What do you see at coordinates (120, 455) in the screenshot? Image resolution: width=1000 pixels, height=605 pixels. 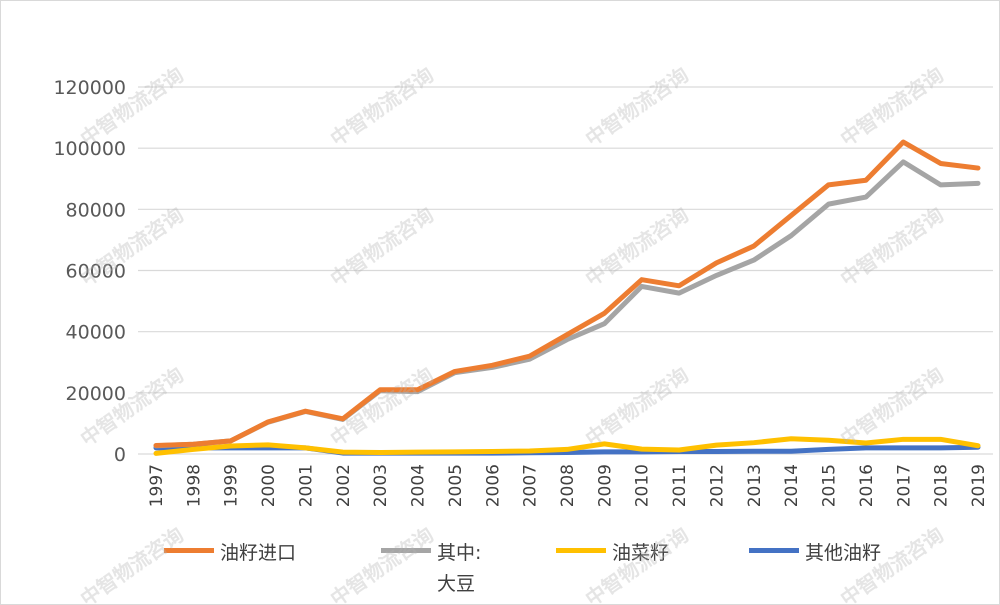 I see `y-tick-label: 0` at bounding box center [120, 455].